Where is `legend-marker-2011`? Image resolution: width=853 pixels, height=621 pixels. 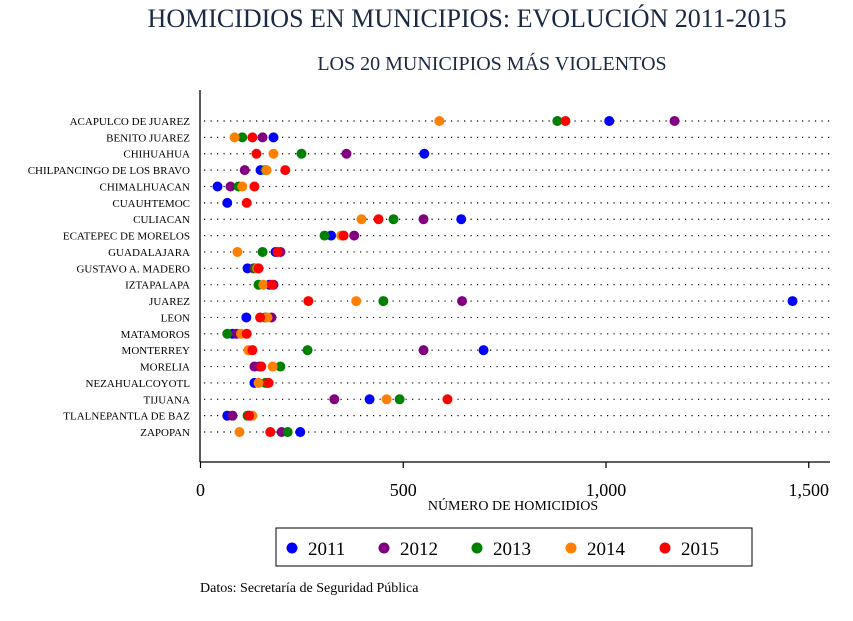 legend-marker-2011 is located at coordinates (292, 548).